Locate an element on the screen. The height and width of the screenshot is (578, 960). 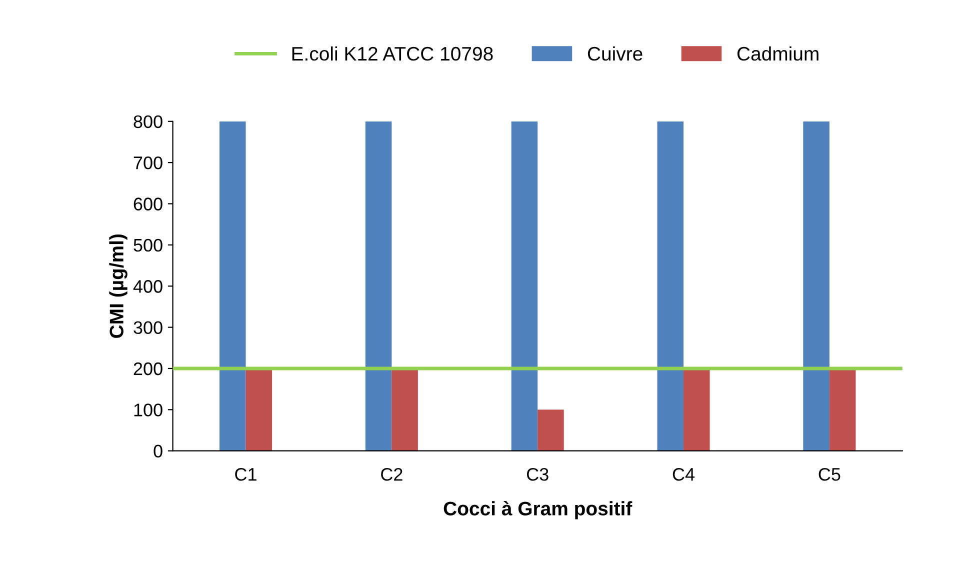
x-tick-label: C2 is located at coordinates (391, 474).